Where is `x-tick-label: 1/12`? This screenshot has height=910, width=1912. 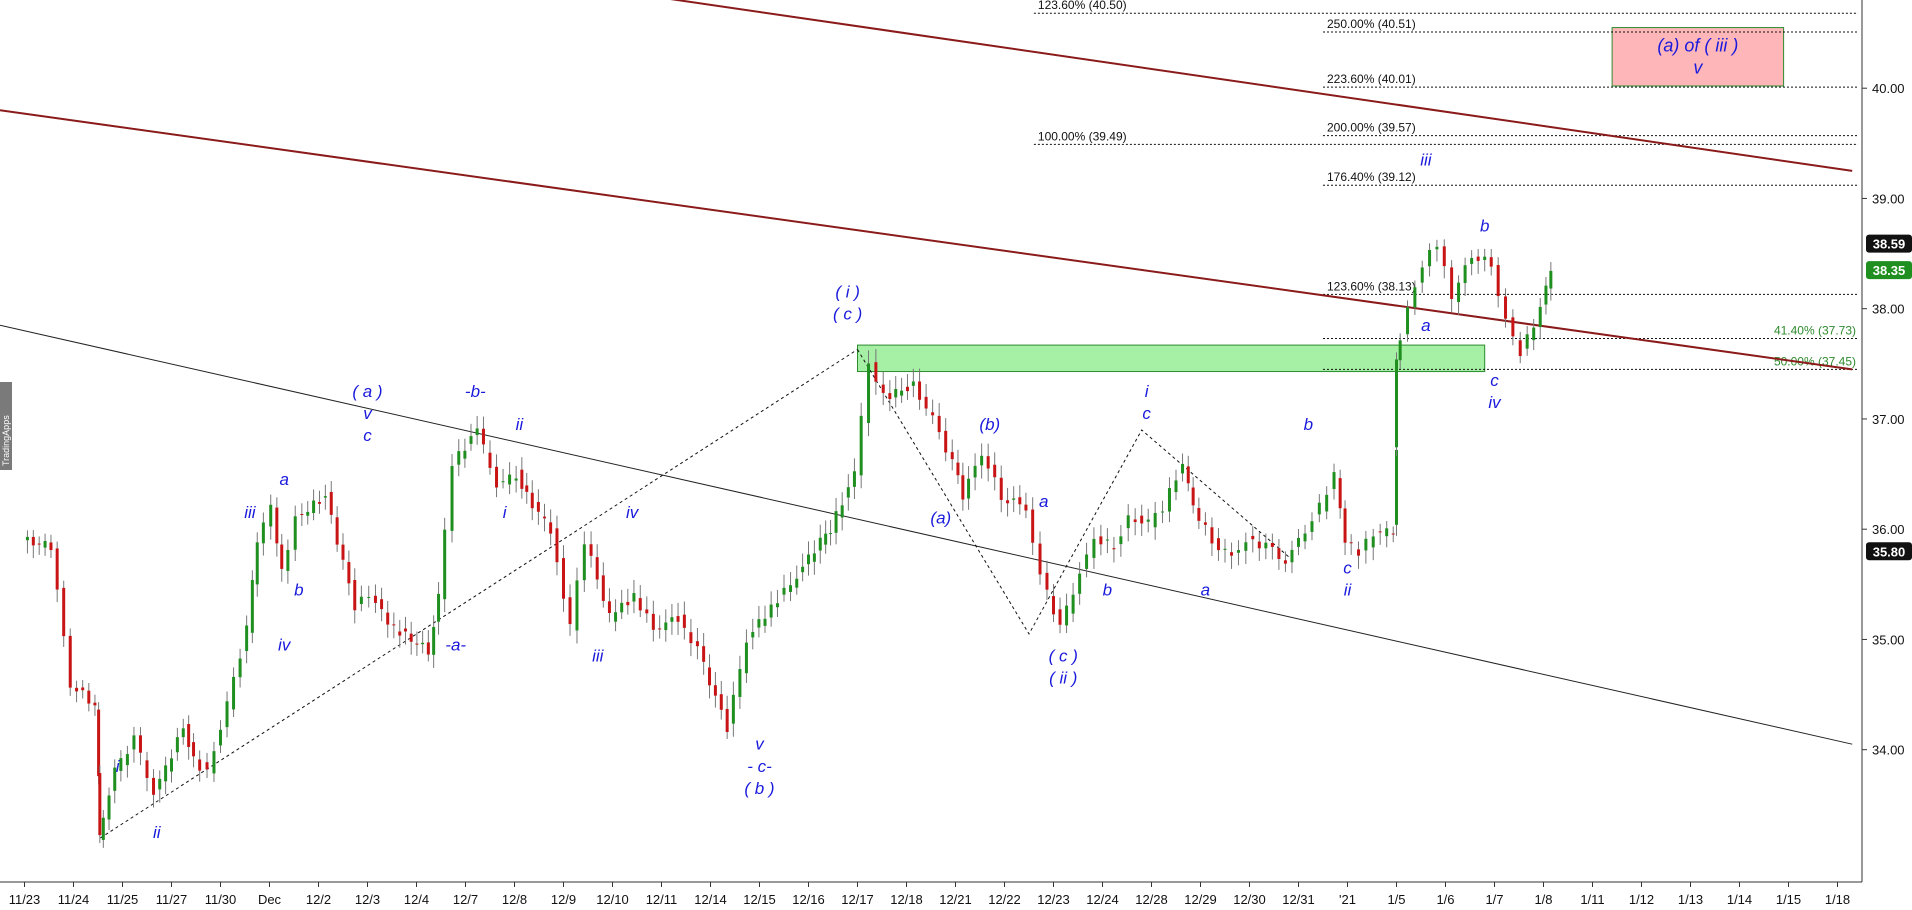 x-tick-label: 1/12 is located at coordinates (1641, 899).